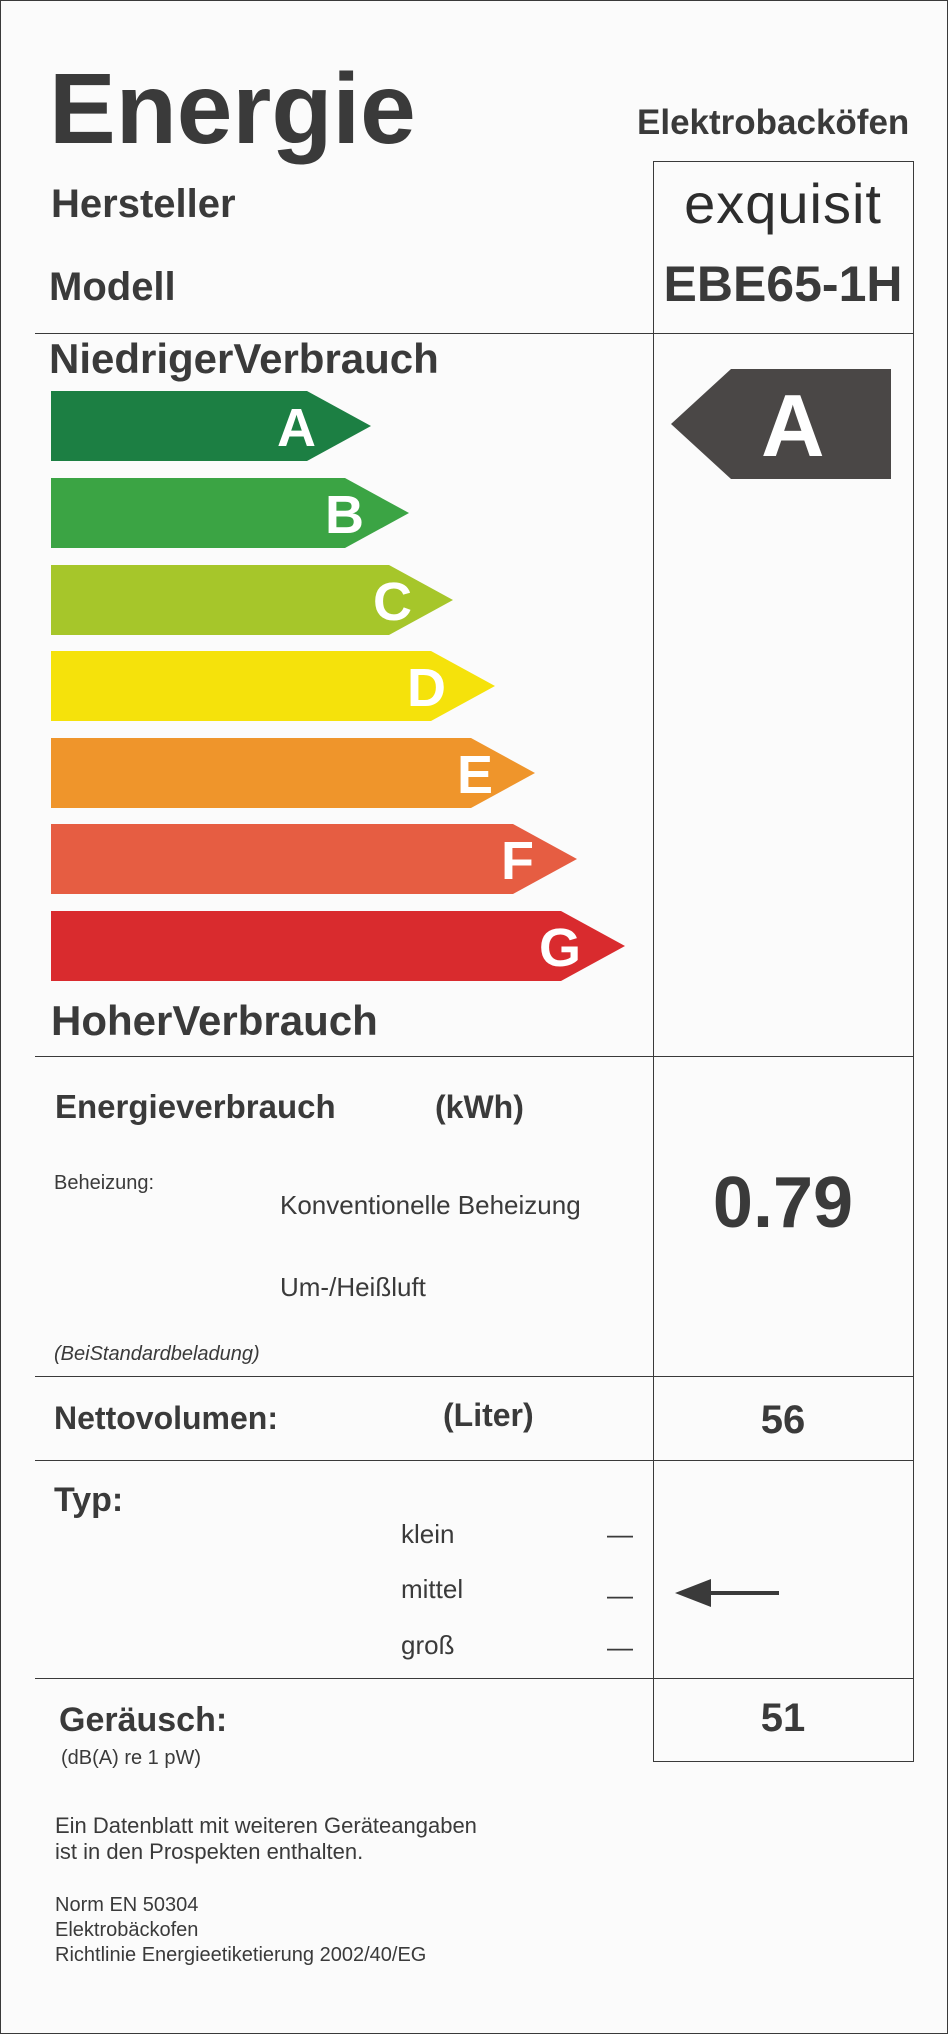  I want to click on noise-label: Geräusch:, so click(143, 1720).